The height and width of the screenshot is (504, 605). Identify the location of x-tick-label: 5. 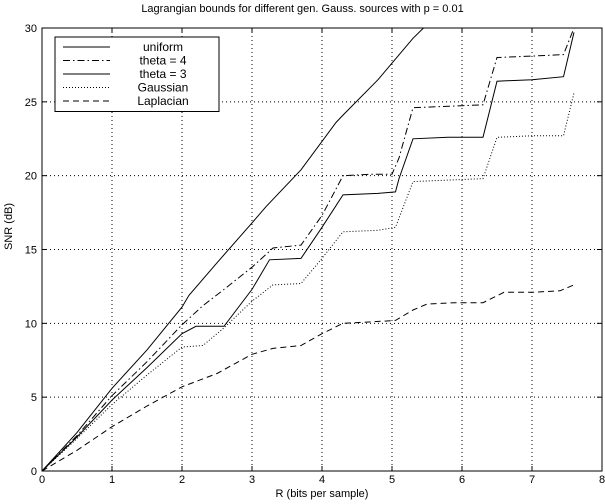
(392, 480).